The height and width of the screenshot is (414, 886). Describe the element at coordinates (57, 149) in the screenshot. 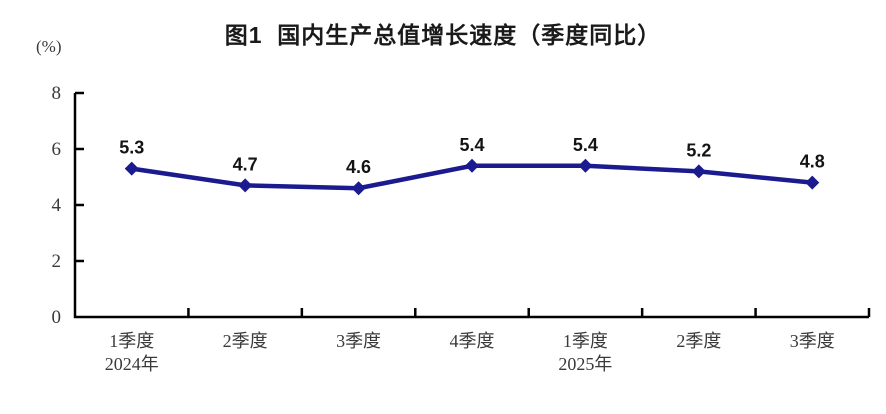

I see `y-tick-label: 6` at that location.